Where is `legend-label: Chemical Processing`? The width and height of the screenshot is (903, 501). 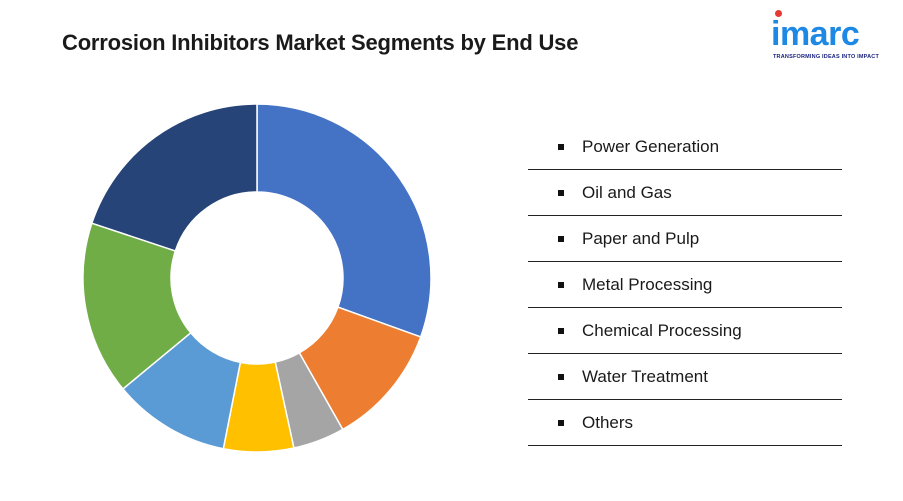 legend-label: Chemical Processing is located at coordinates (662, 330).